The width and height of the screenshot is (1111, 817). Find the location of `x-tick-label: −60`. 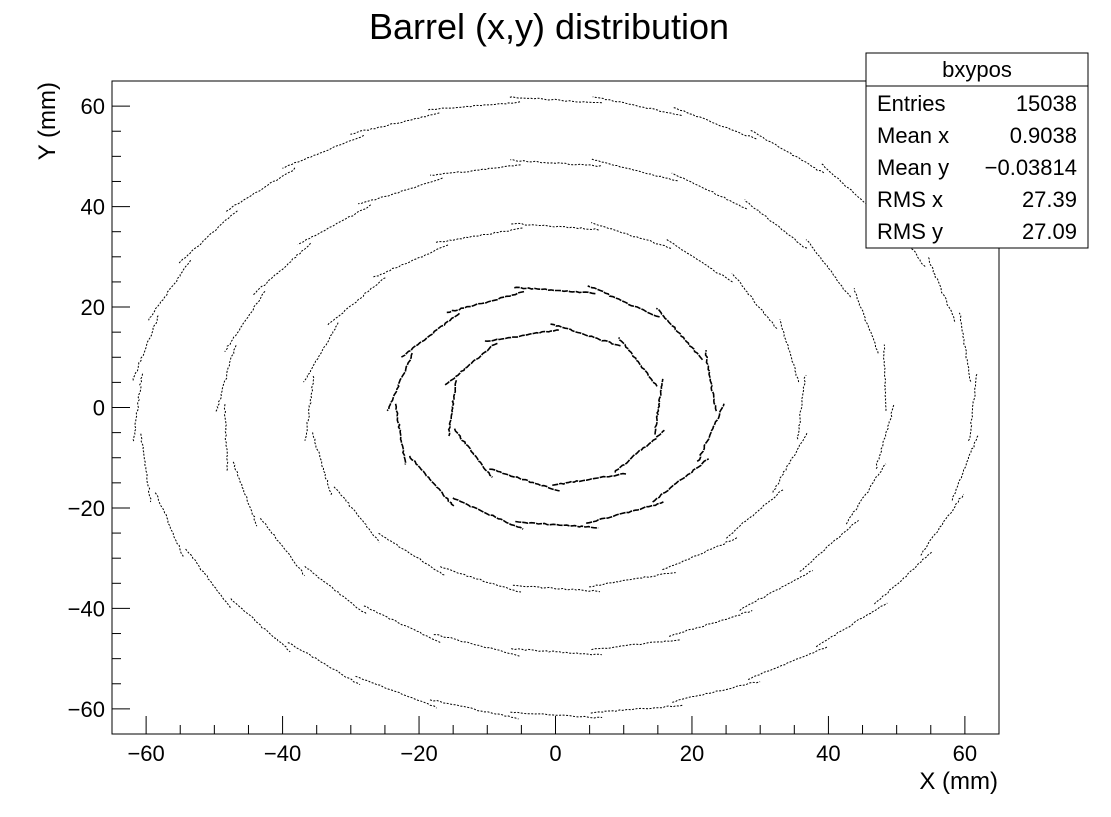

x-tick-label: −60 is located at coordinates (145, 753).